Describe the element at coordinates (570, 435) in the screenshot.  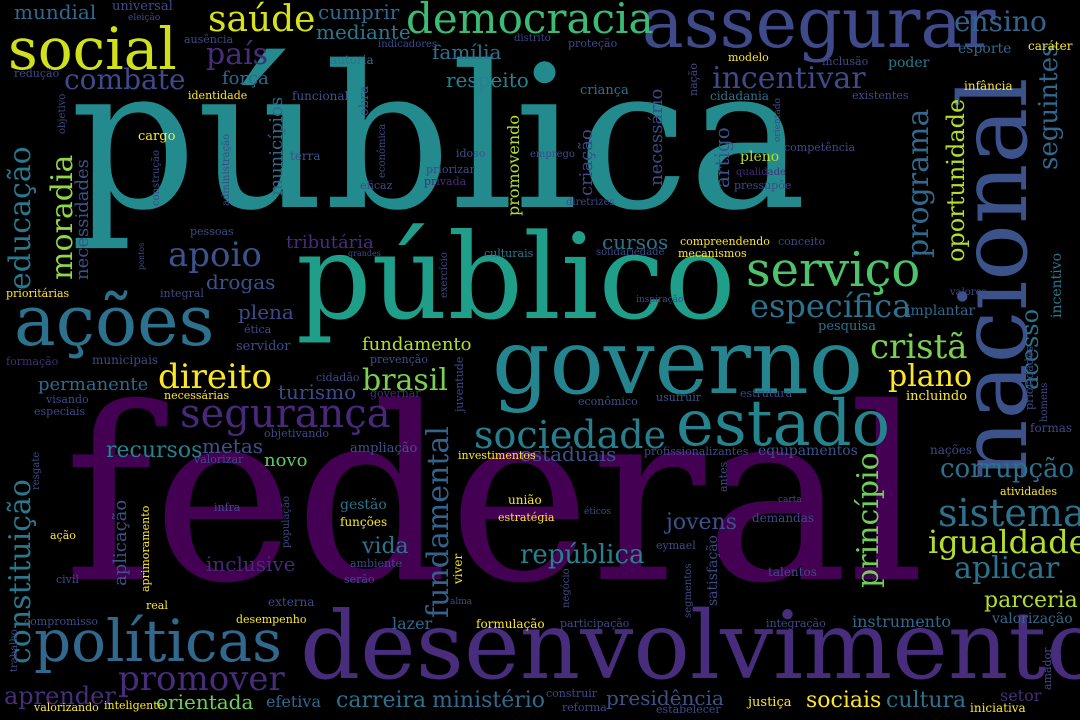
I see `word-sociedade: sociedade` at that location.